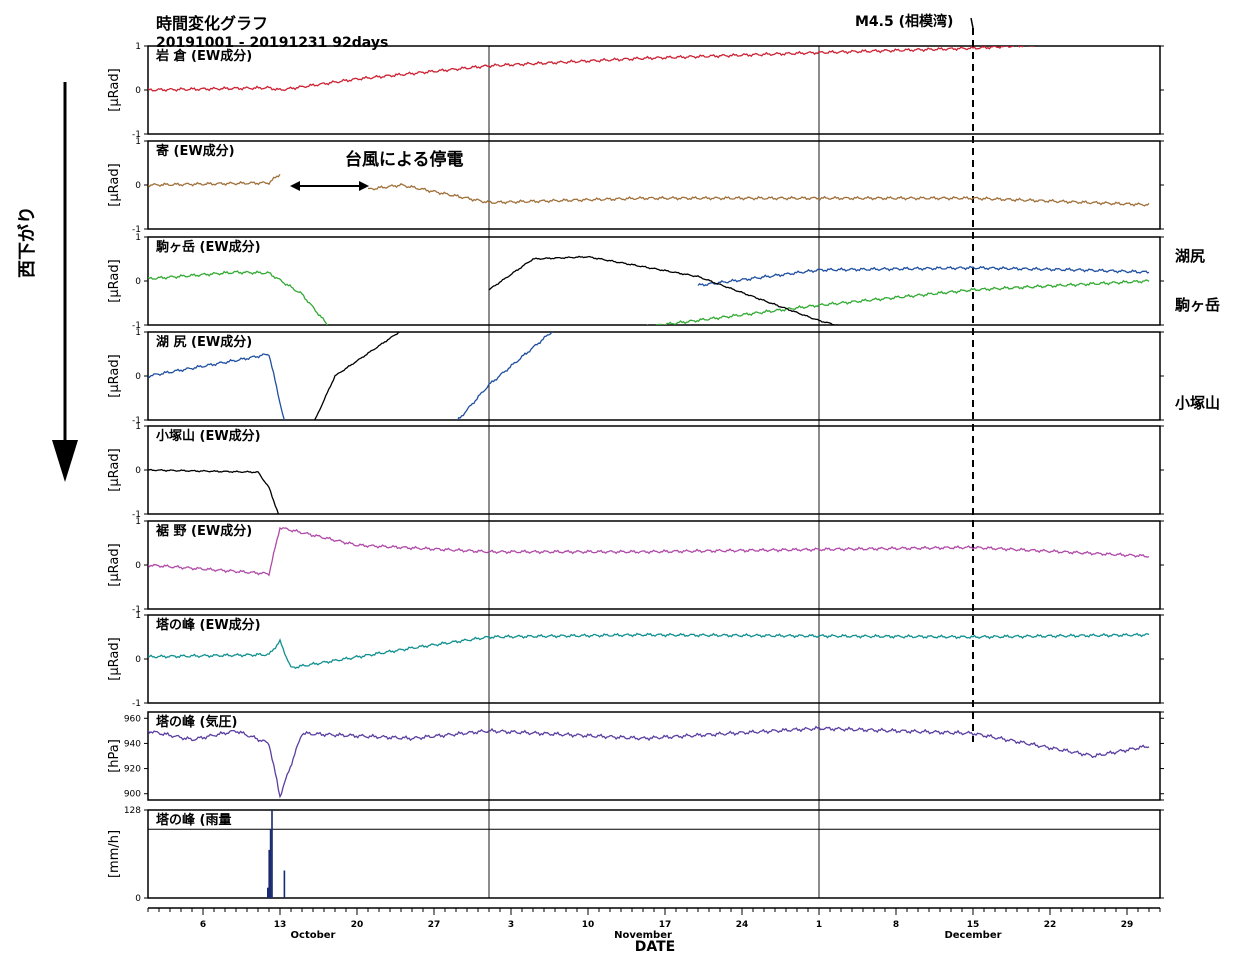 The image size is (1242, 954). I want to click on panel-tonomine_ew: 1 0 -1 [μRad] 塔の峰 (EW成分), so click(635, 660).